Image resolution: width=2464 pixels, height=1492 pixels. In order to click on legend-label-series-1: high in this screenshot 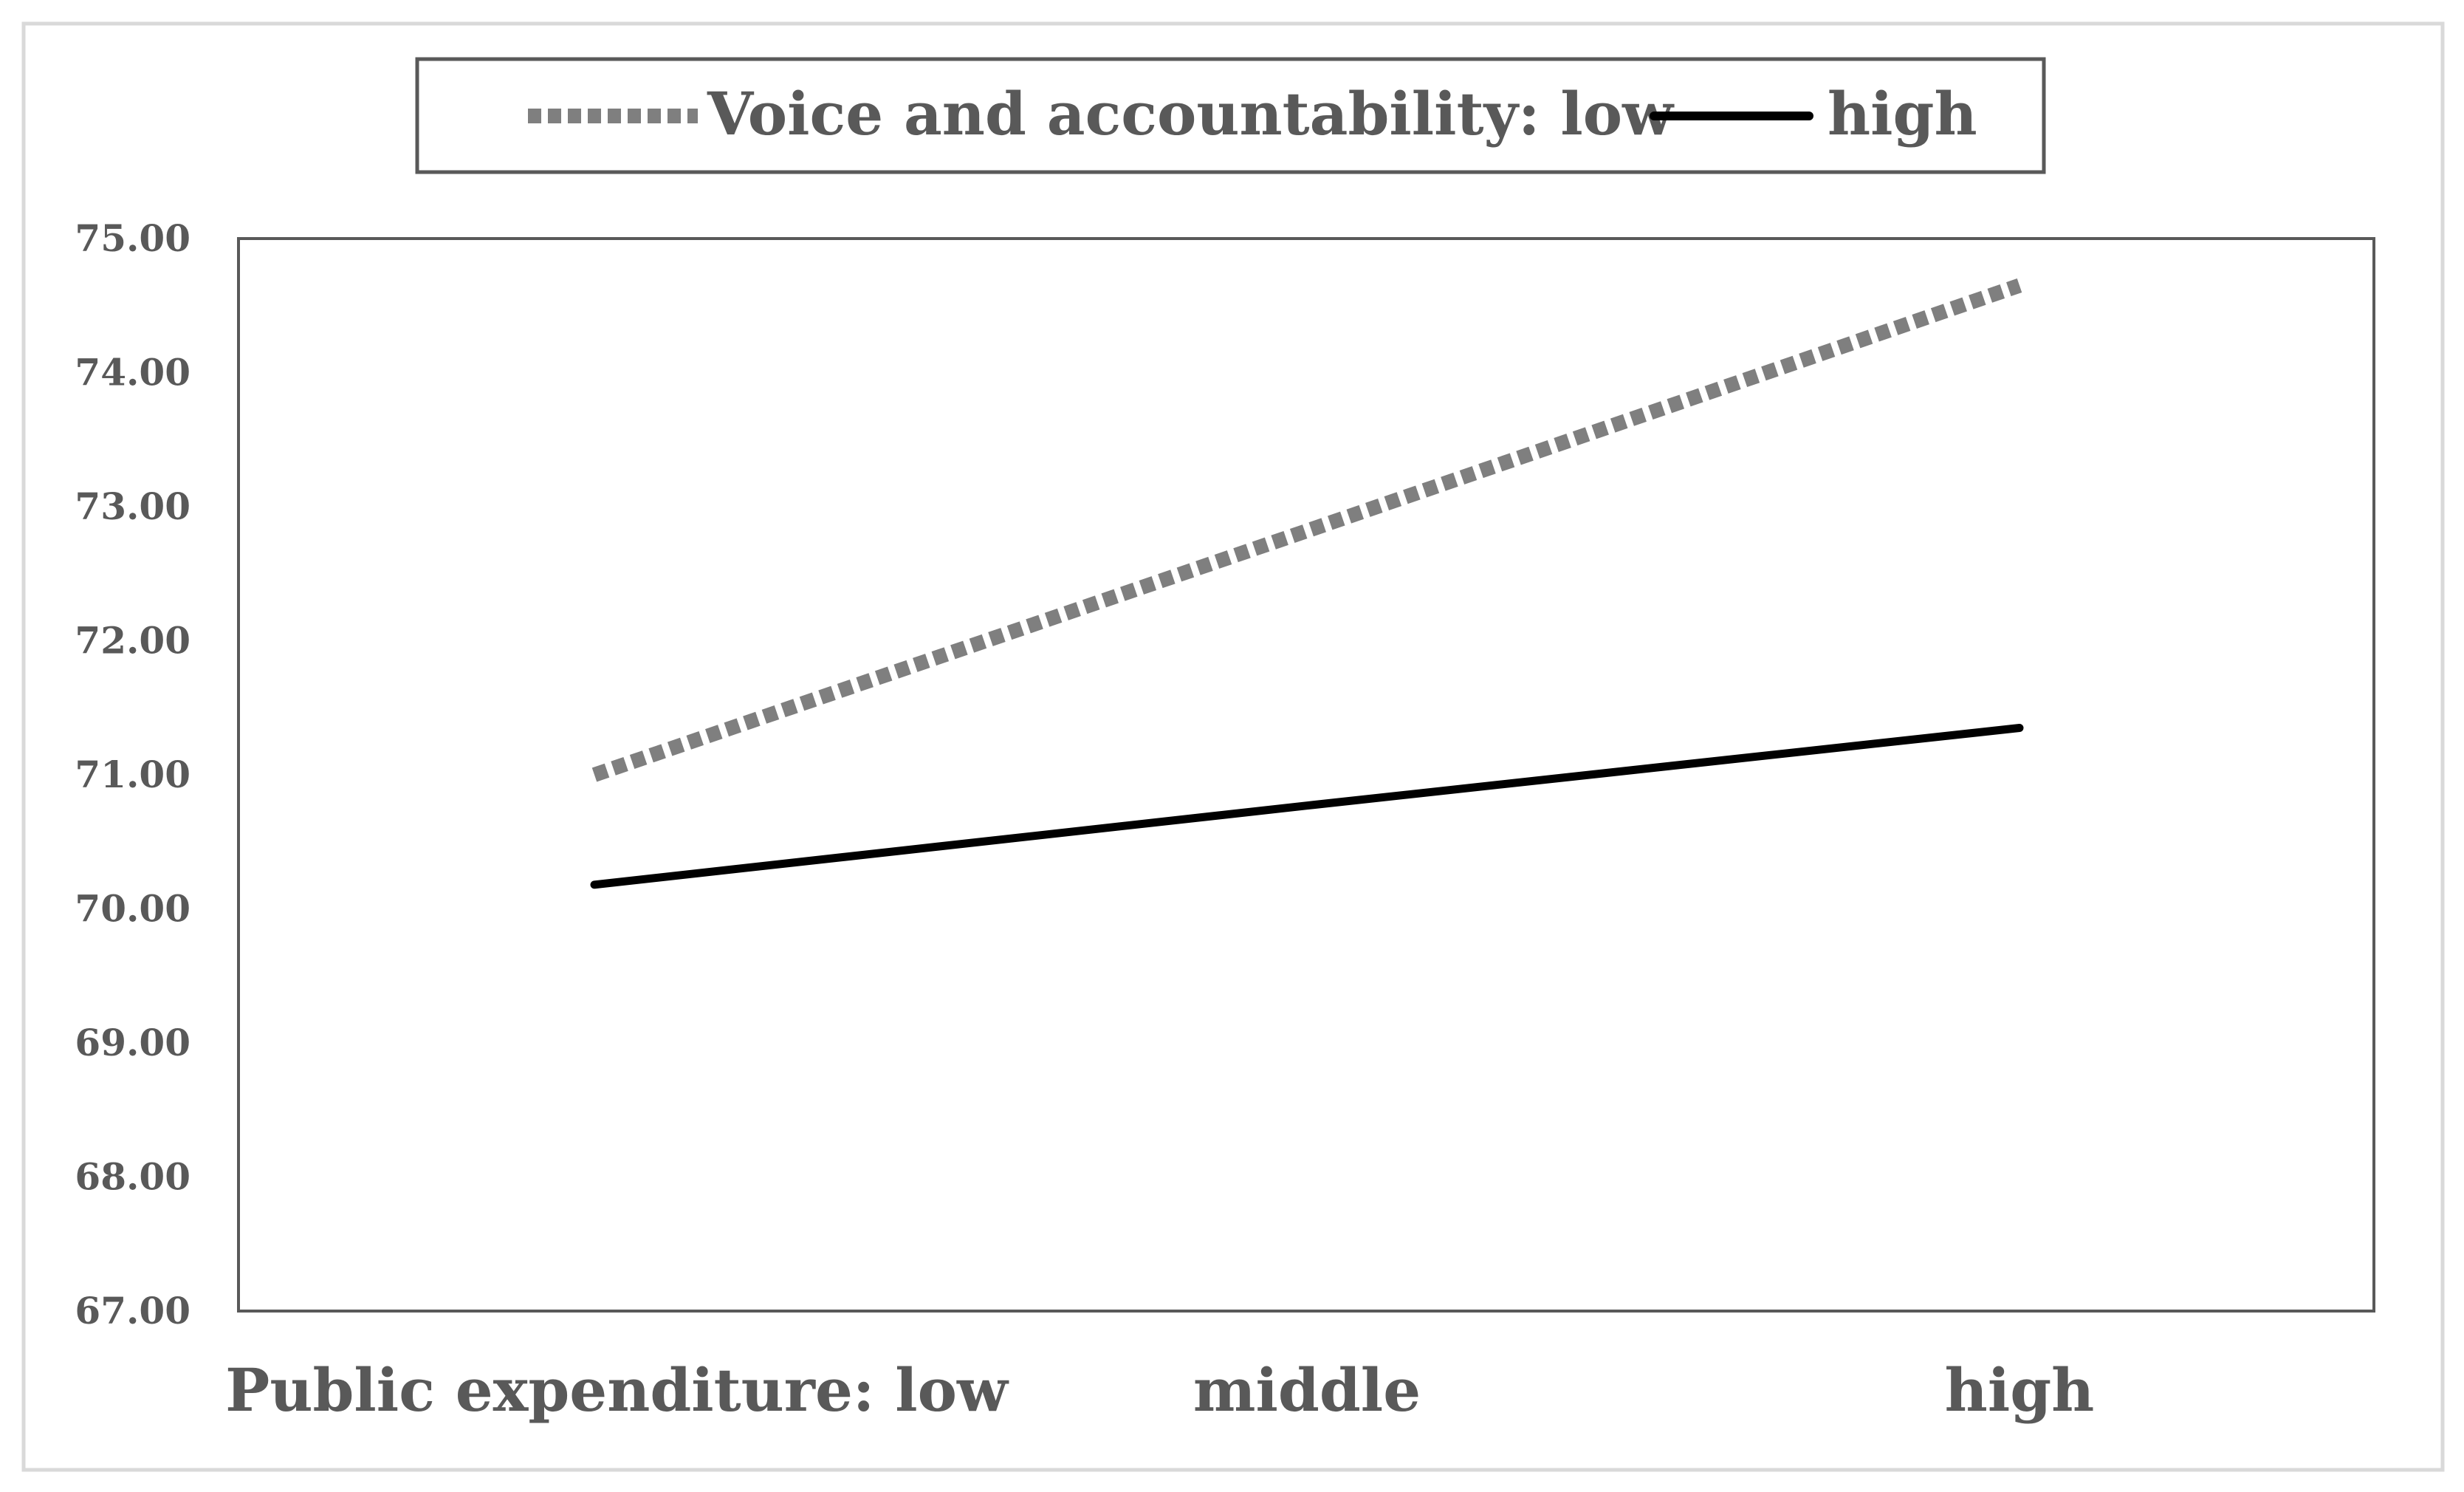, I will do `click(1903, 113)`.